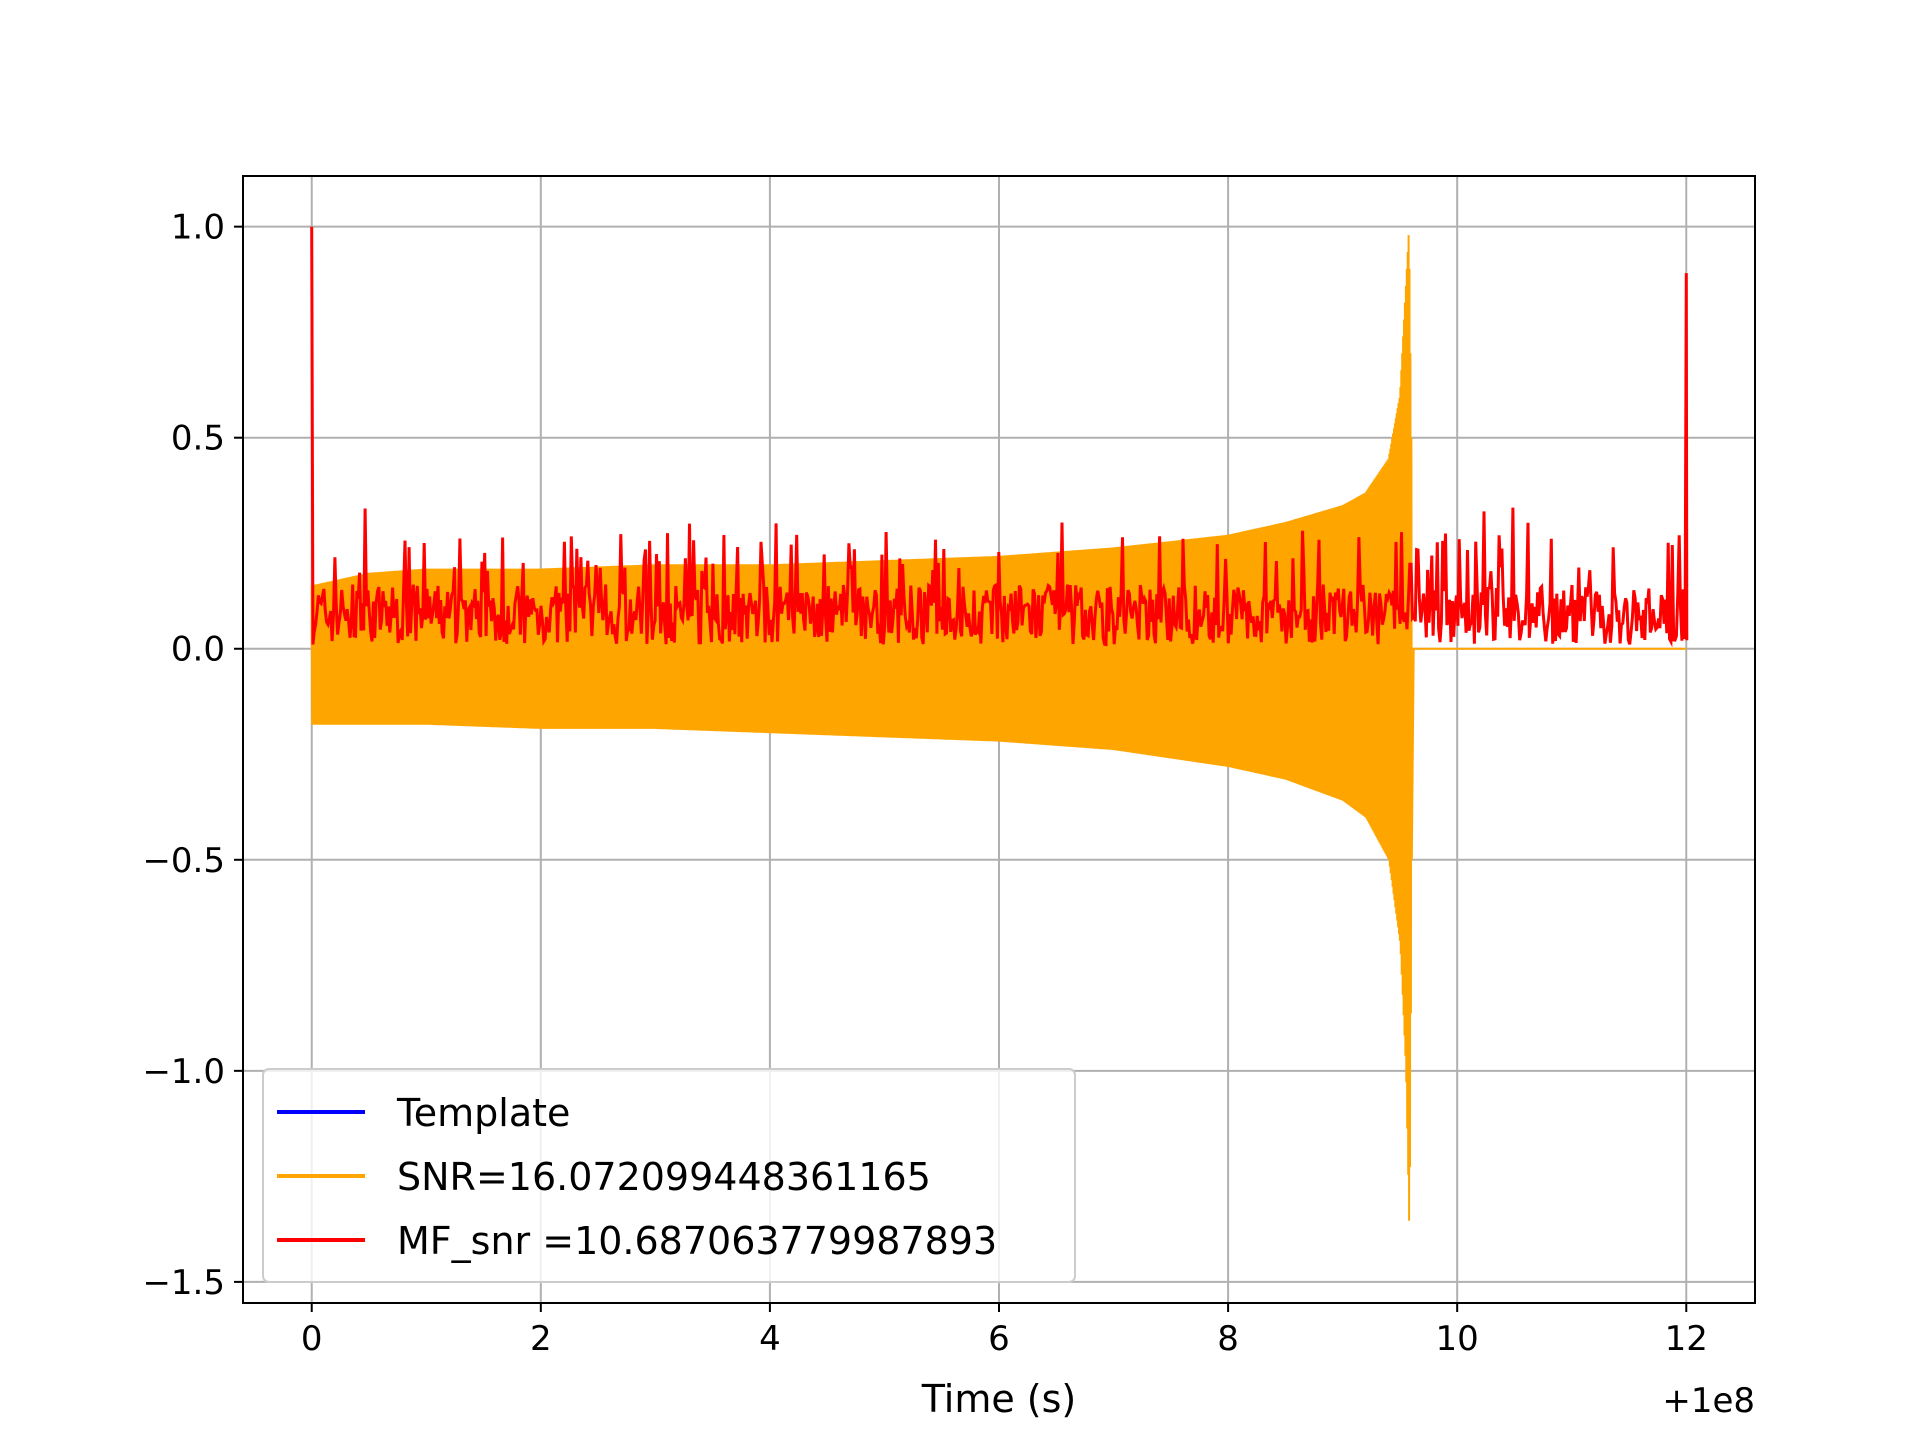 The image size is (1920, 1440). What do you see at coordinates (483, 1113) in the screenshot?
I see `legend-label: Template` at bounding box center [483, 1113].